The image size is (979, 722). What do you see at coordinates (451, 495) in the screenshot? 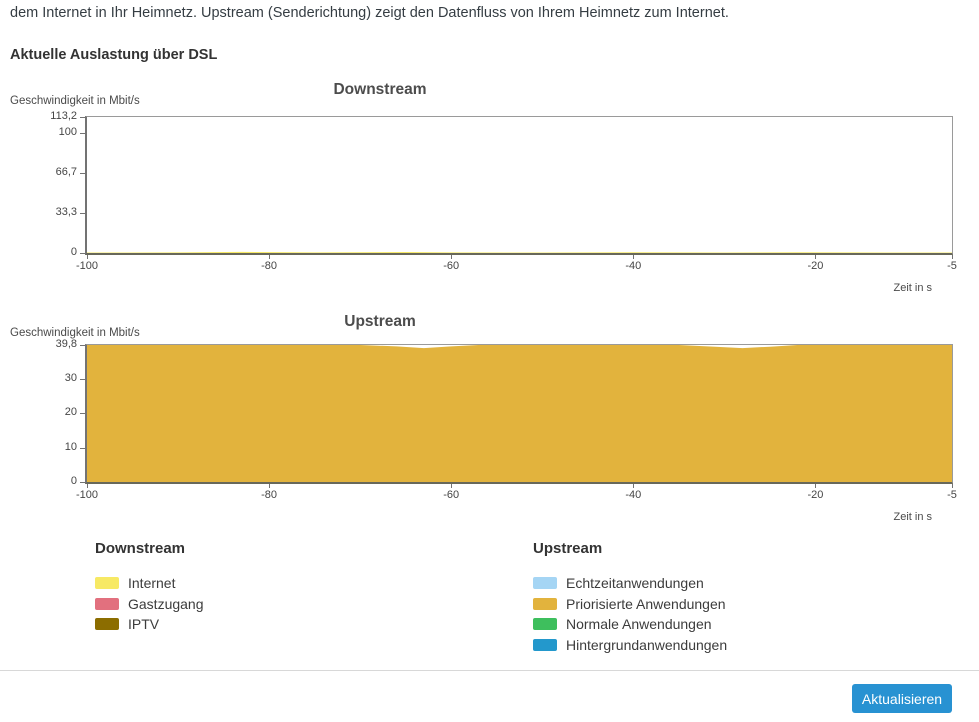
I see `upstream-x-tick-label: -60` at bounding box center [451, 495].